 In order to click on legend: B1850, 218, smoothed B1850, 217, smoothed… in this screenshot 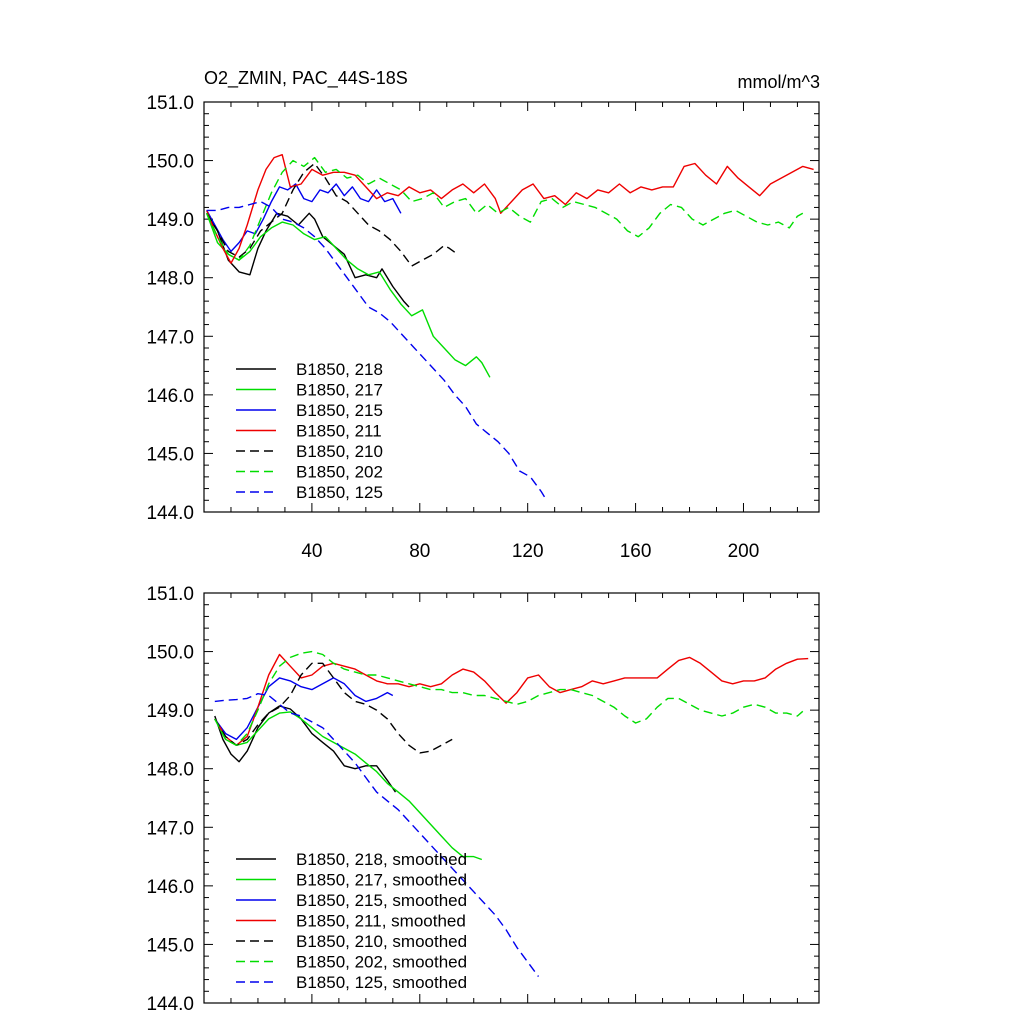, I will do `click(351, 921)`.